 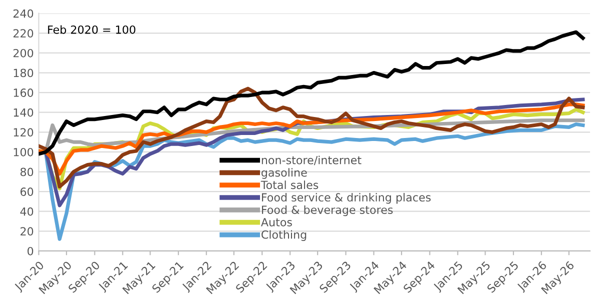 What do you see at coordinates (327, 210) in the screenshot?
I see `legend-label: Food & beverage stores` at bounding box center [327, 210].